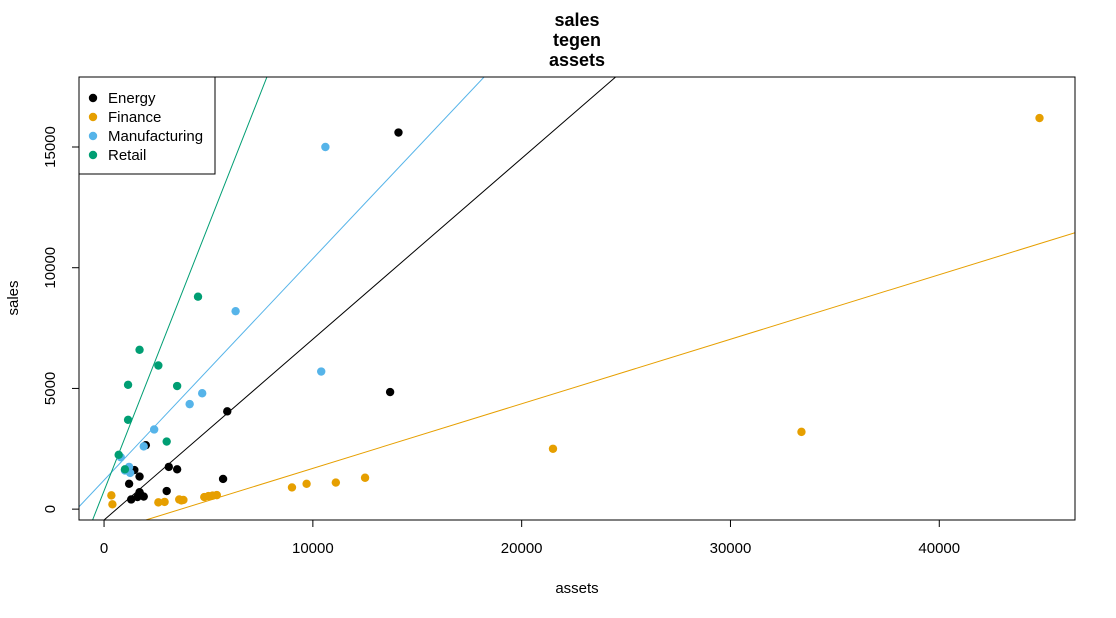  What do you see at coordinates (132, 98) in the screenshot?
I see `legend-label: Energy` at bounding box center [132, 98].